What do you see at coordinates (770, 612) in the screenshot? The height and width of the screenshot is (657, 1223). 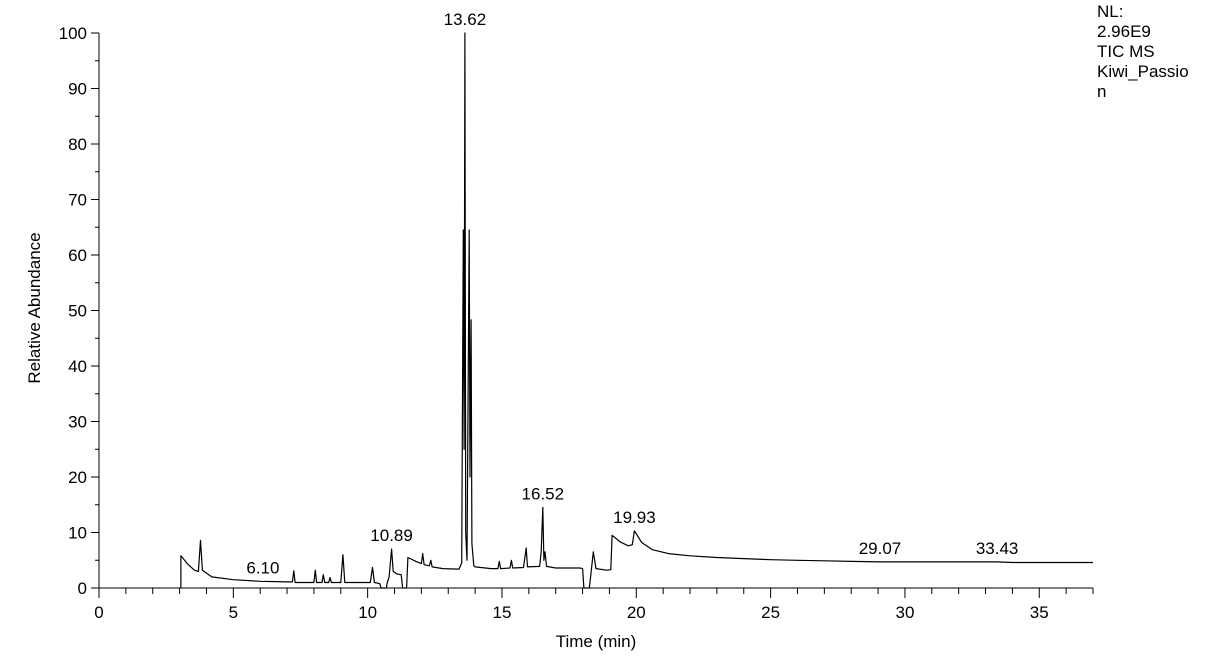 I see `x-tick-label: 25` at bounding box center [770, 612].